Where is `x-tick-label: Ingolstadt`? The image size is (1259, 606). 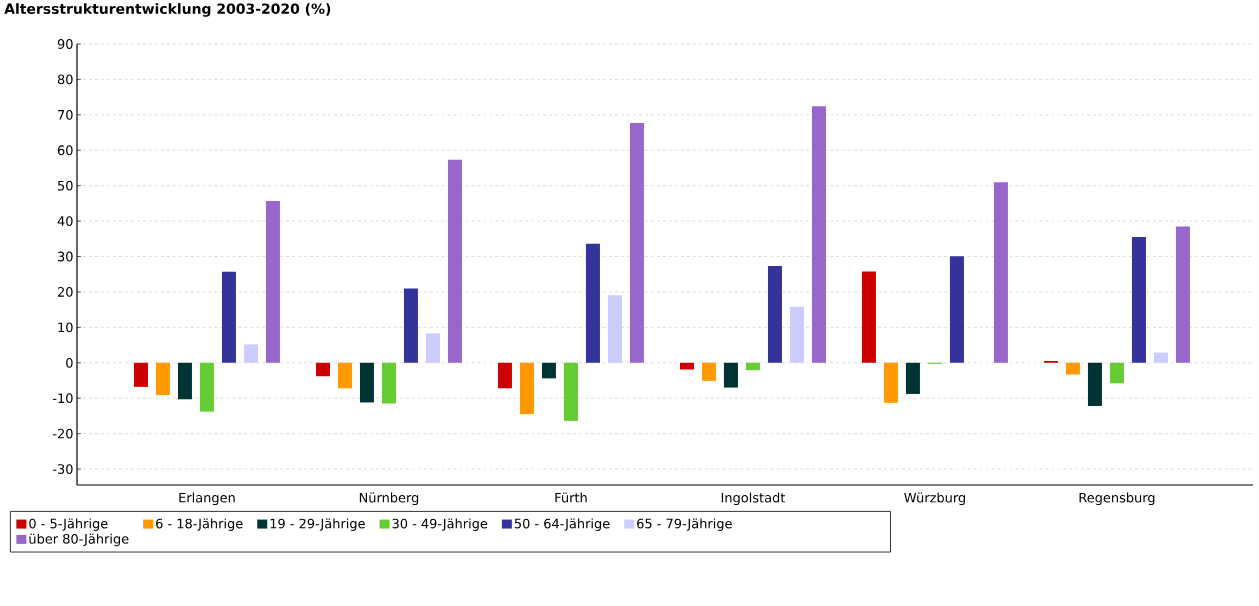 x-tick-label: Ingolstadt is located at coordinates (753, 499).